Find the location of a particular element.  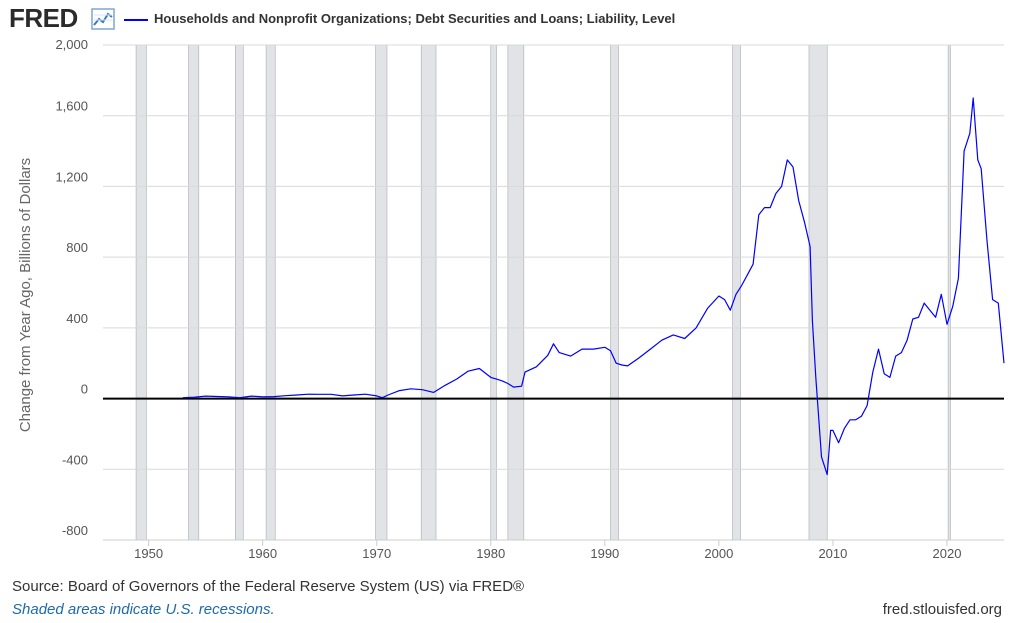

y-tick-label: 0 is located at coordinates (84, 389).